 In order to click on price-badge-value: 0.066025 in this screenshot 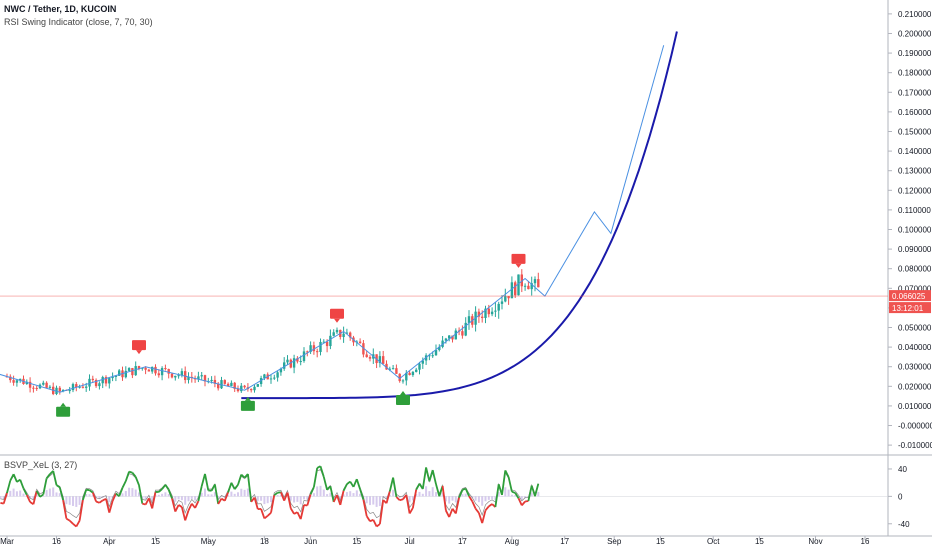, I will do `click(909, 296)`.